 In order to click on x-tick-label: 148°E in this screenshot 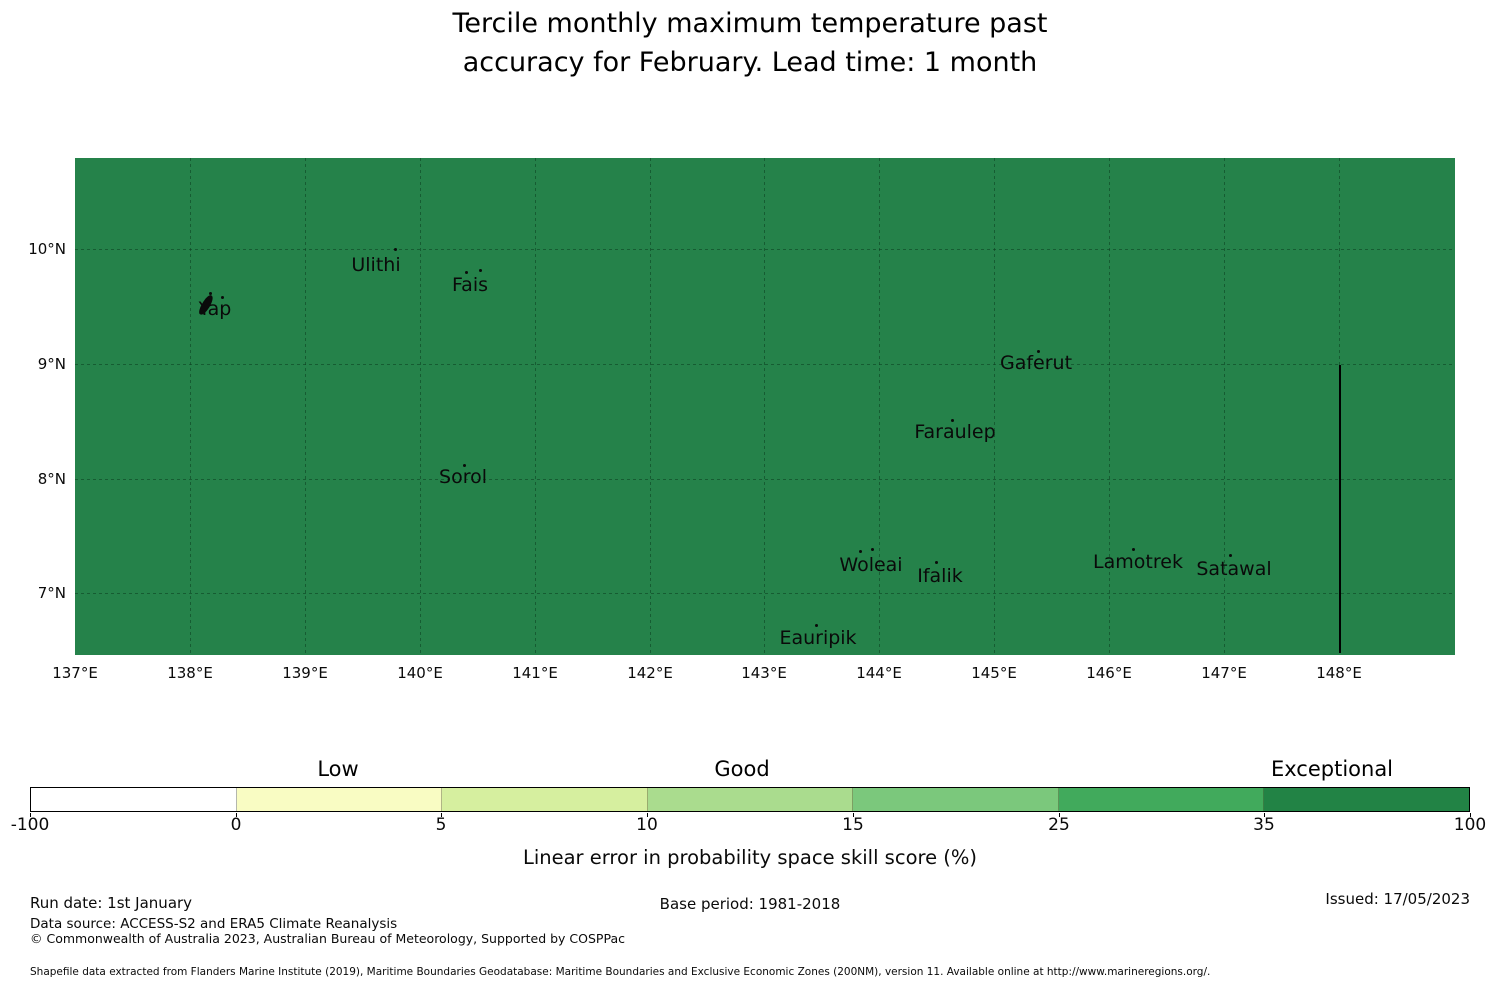, I will do `click(1339, 673)`.